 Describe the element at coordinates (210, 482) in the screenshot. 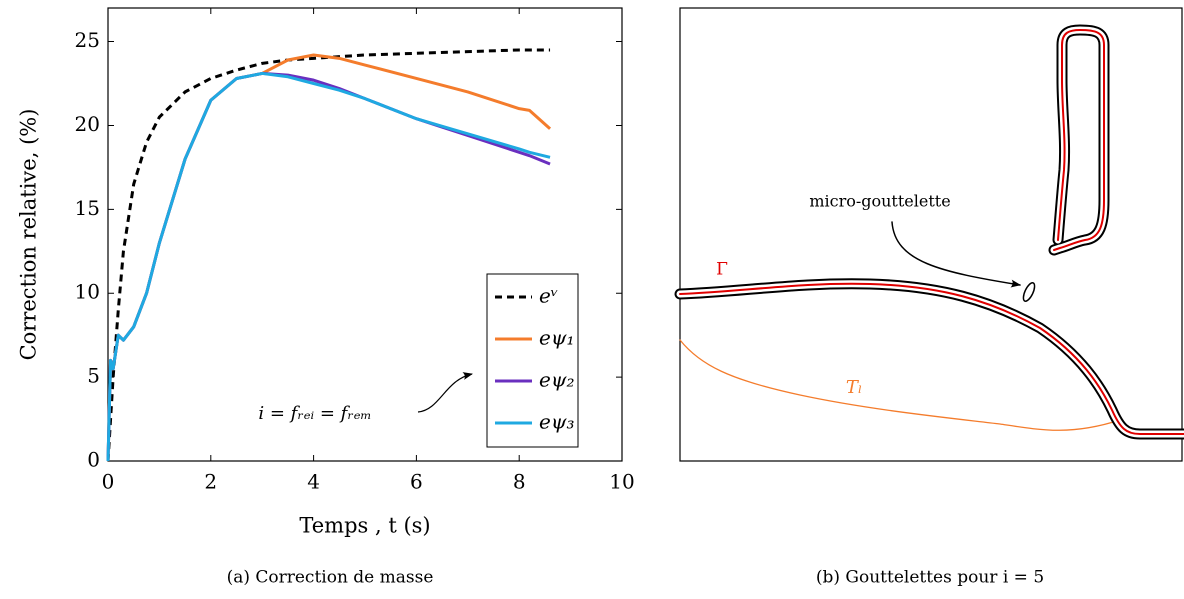

I see `x-tick-label: 2` at that location.